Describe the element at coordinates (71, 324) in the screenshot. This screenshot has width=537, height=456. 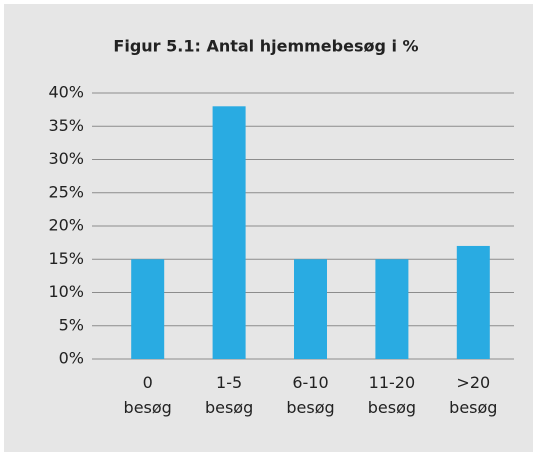
I see `y-tick-label: 5%` at that location.